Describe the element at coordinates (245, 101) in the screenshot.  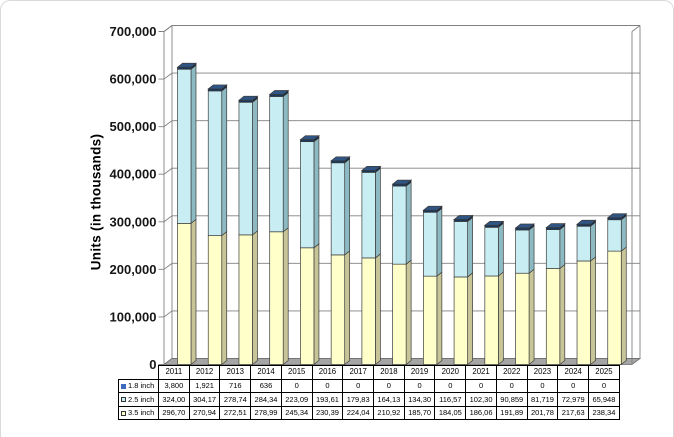
I see `bar-2013-1-8-inch` at that location.